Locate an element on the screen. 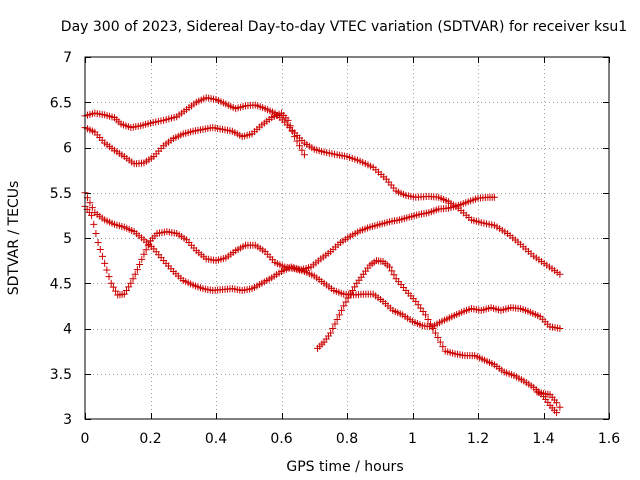  y-tick-label: 3 is located at coordinates (67, 420).